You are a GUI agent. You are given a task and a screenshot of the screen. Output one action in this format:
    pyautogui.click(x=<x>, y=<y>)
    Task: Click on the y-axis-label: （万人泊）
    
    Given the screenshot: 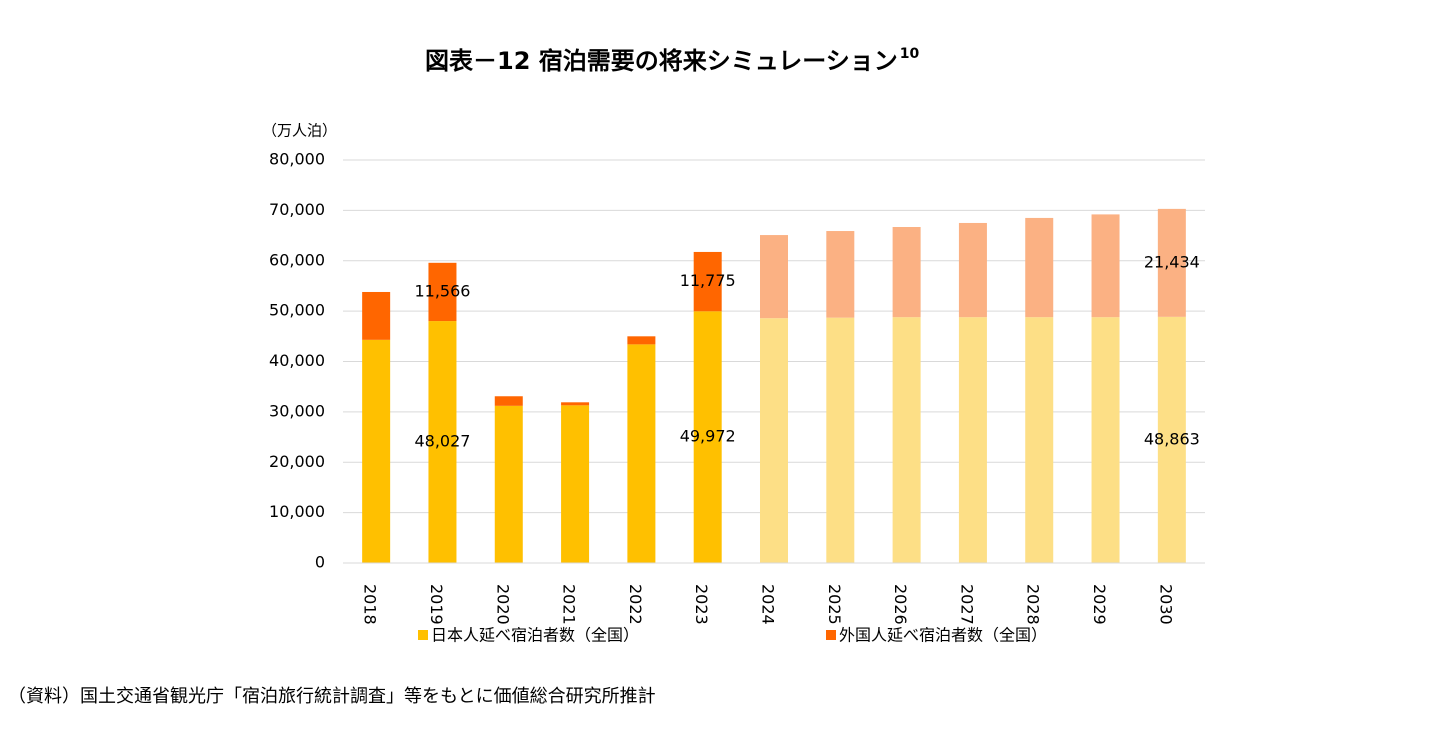 What is the action you would take?
    pyautogui.click(x=299, y=131)
    